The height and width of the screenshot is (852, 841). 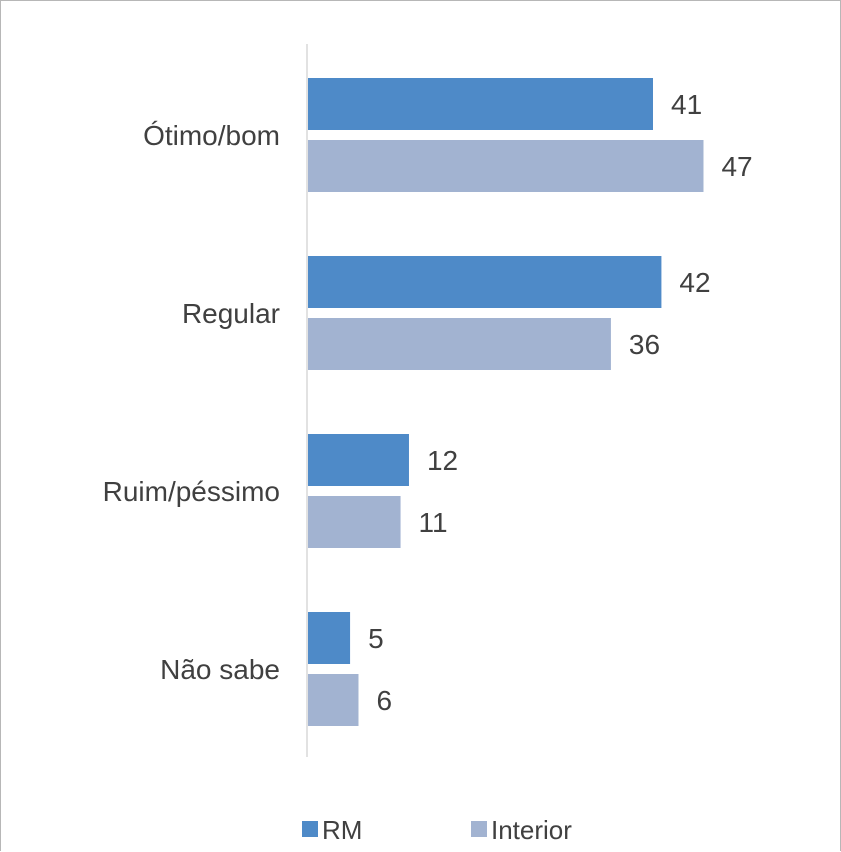 What do you see at coordinates (376, 638) in the screenshot?
I see `data-label: 5` at bounding box center [376, 638].